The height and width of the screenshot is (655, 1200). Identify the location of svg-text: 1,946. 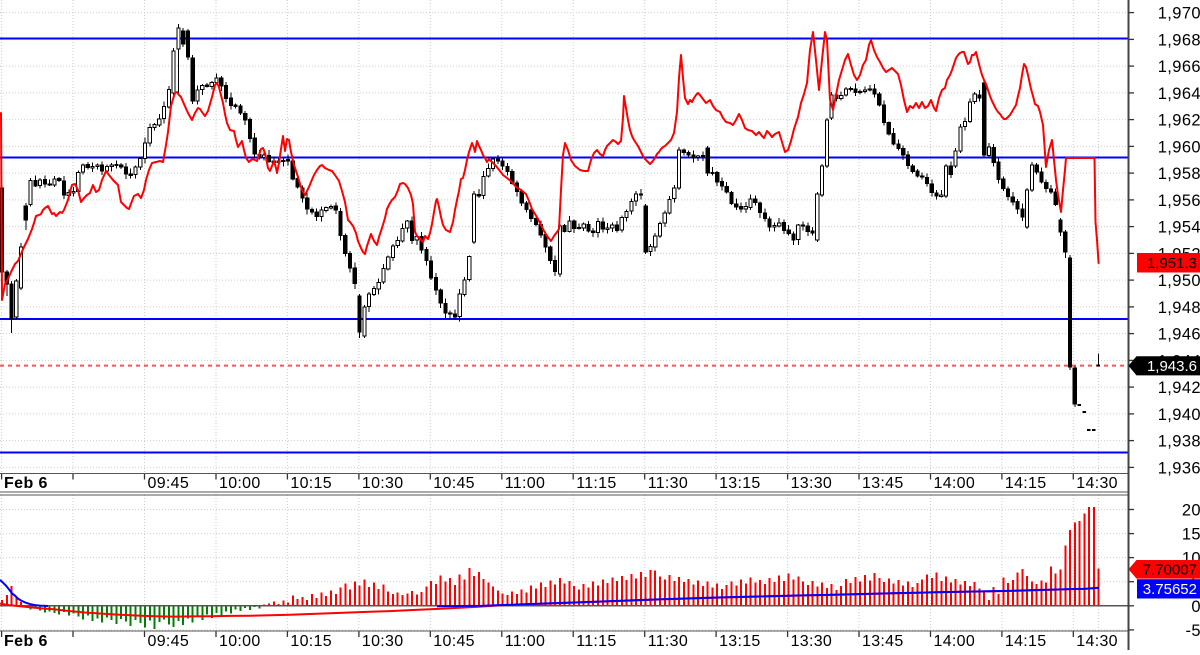
(1179, 335).